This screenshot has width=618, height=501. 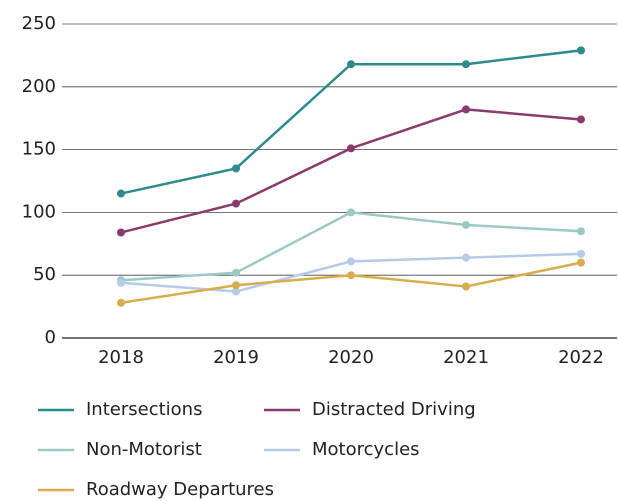 I want to click on y-tick-label: 200, so click(x=39, y=86).